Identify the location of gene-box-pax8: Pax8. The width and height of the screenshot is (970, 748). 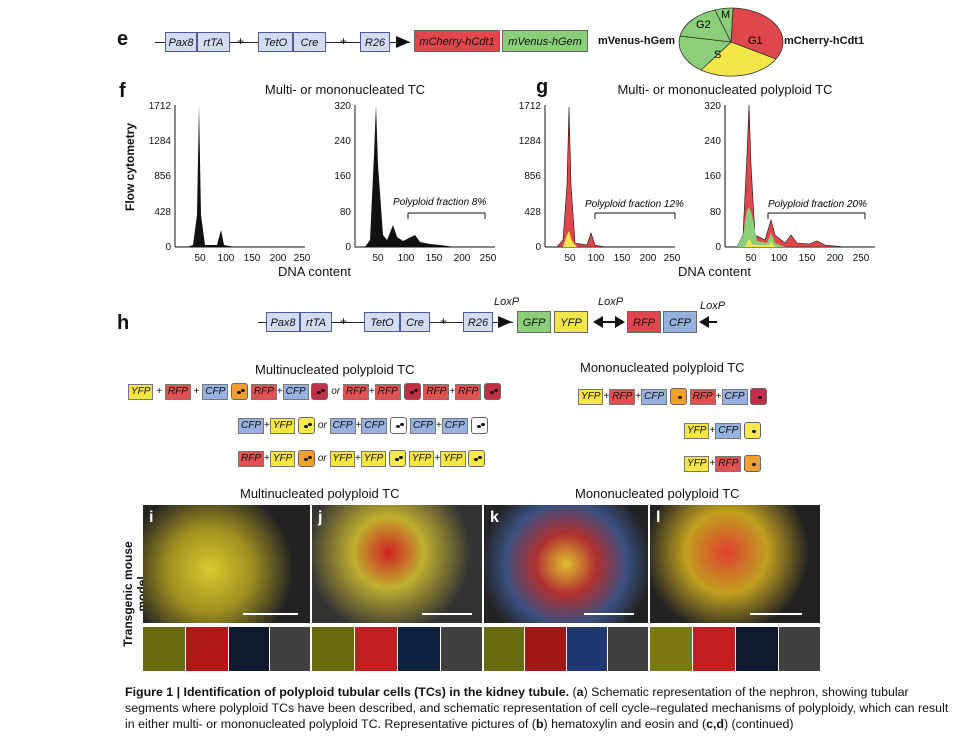
(283, 322).